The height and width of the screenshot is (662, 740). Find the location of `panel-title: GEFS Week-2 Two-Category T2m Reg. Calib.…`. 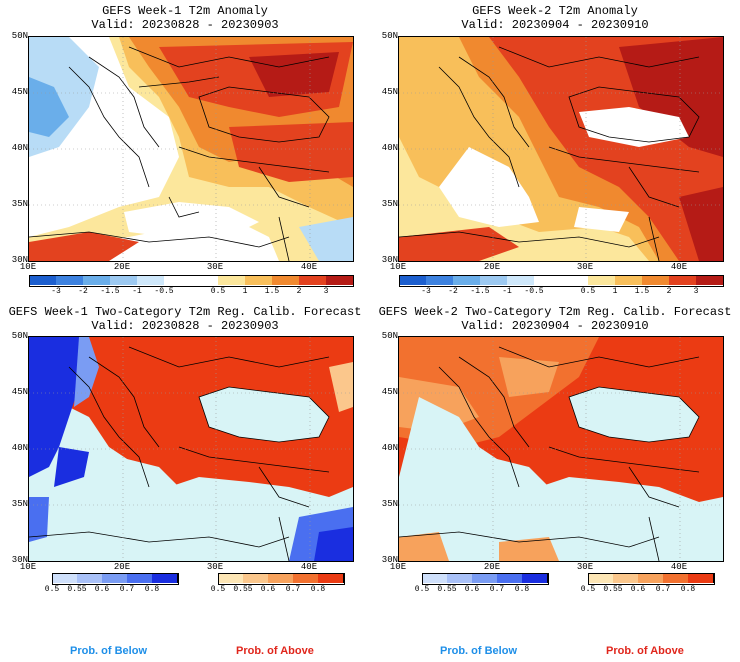

panel-title: GEFS Week-2 Two-Category T2m Reg. Calib.… is located at coordinates (555, 312).